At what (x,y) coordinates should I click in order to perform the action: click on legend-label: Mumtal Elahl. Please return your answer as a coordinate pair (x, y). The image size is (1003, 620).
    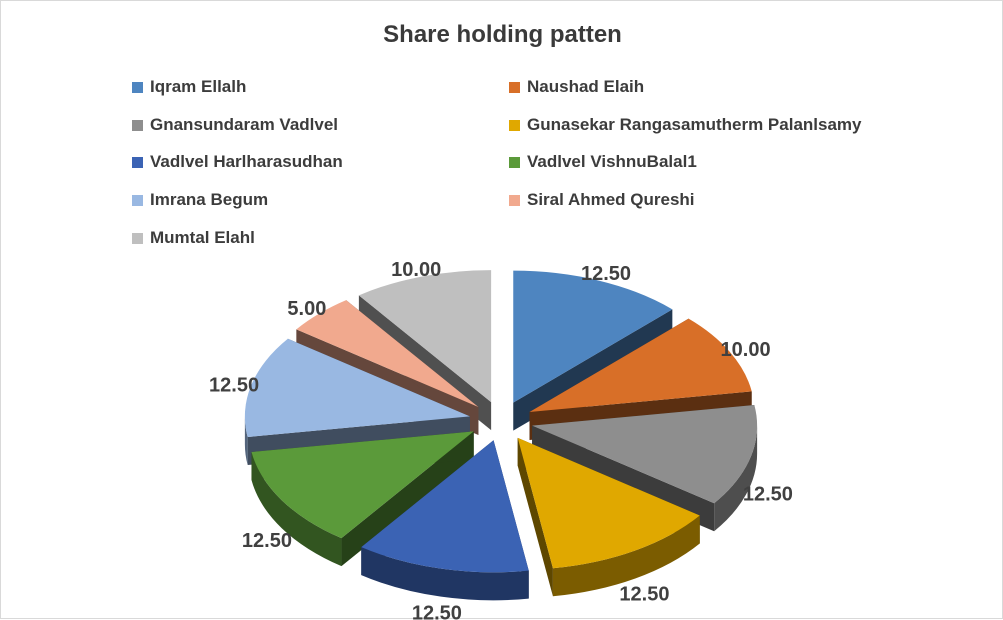
    Looking at the image, I should click on (202, 237).